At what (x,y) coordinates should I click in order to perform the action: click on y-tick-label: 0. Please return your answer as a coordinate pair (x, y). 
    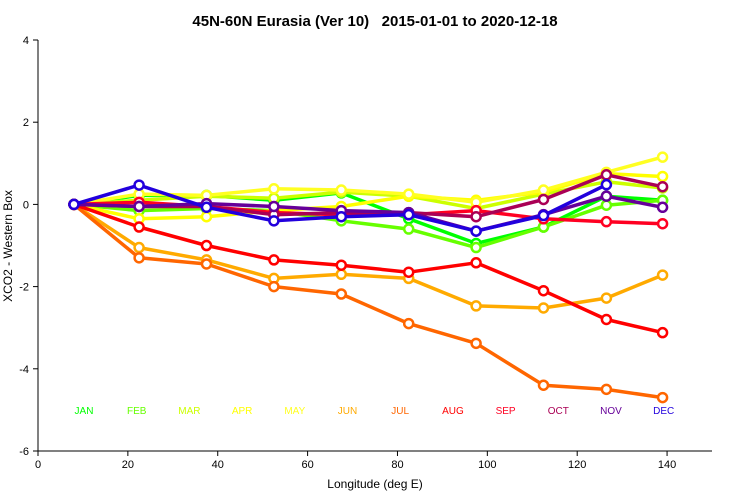
    Looking at the image, I should click on (26, 205).